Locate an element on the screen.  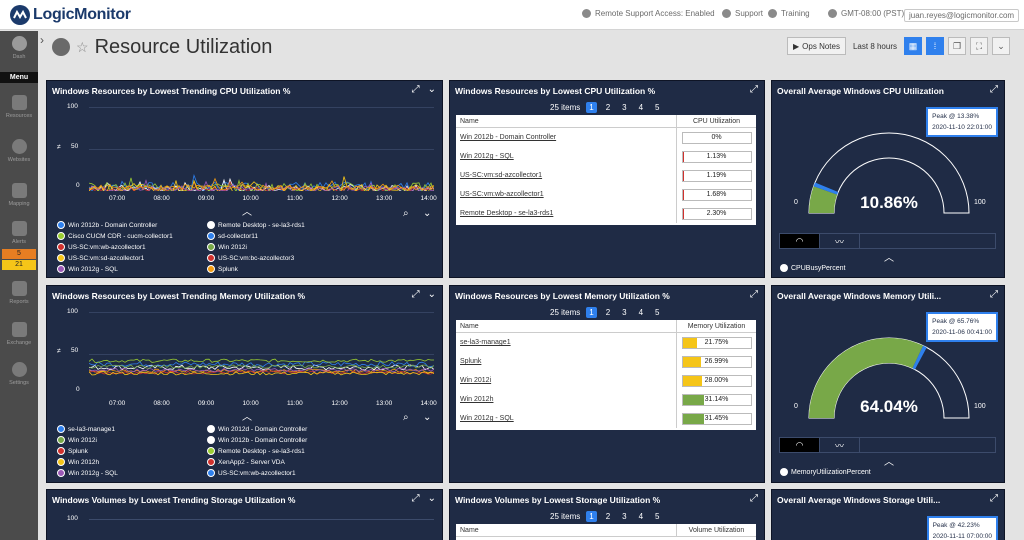
sidebar-item-alerts: Alerts is located at coordinates (19, 233).